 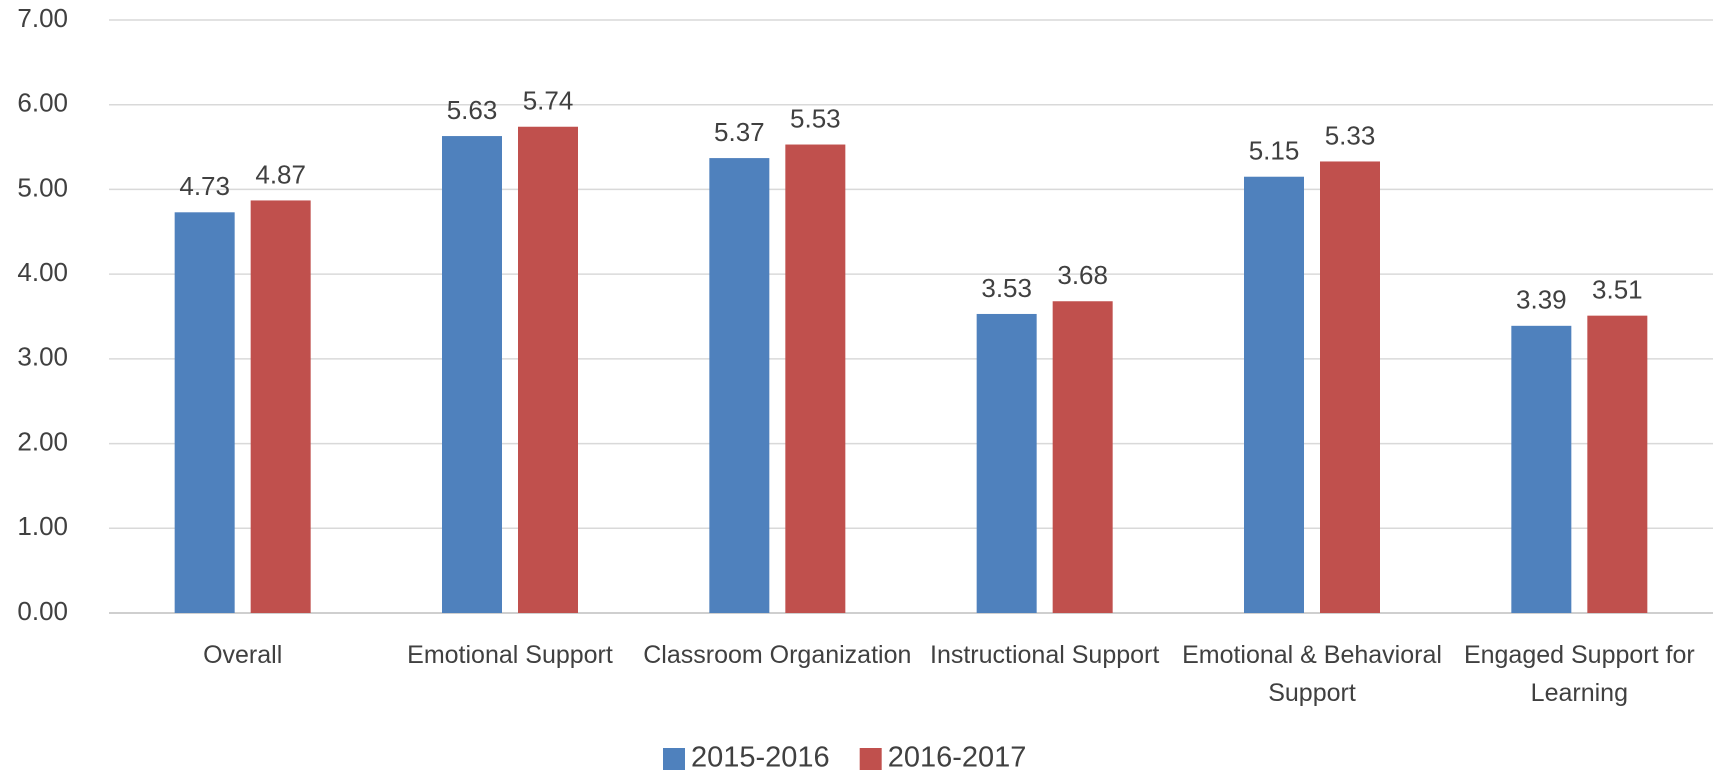 I want to click on y-tick-label: 6.00, so click(x=42, y=103).